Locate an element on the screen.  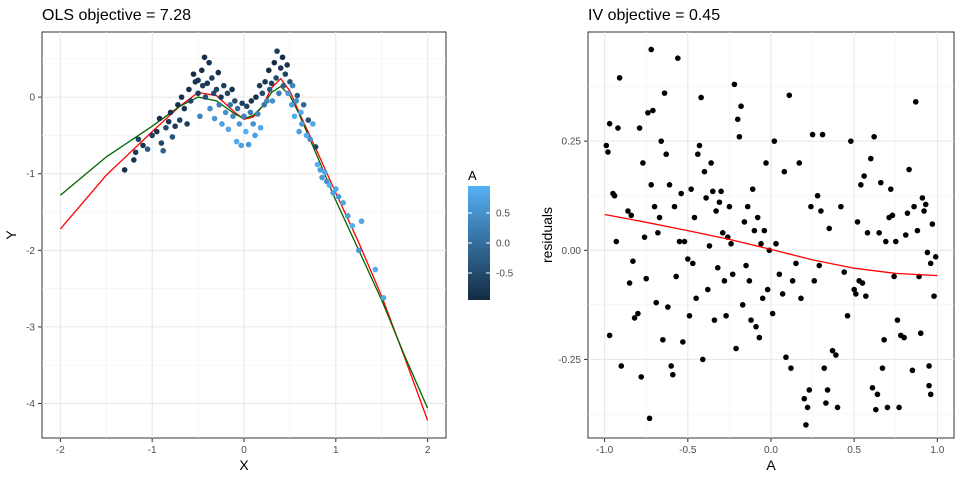
ols-x-label: X is located at coordinates (244, 465).